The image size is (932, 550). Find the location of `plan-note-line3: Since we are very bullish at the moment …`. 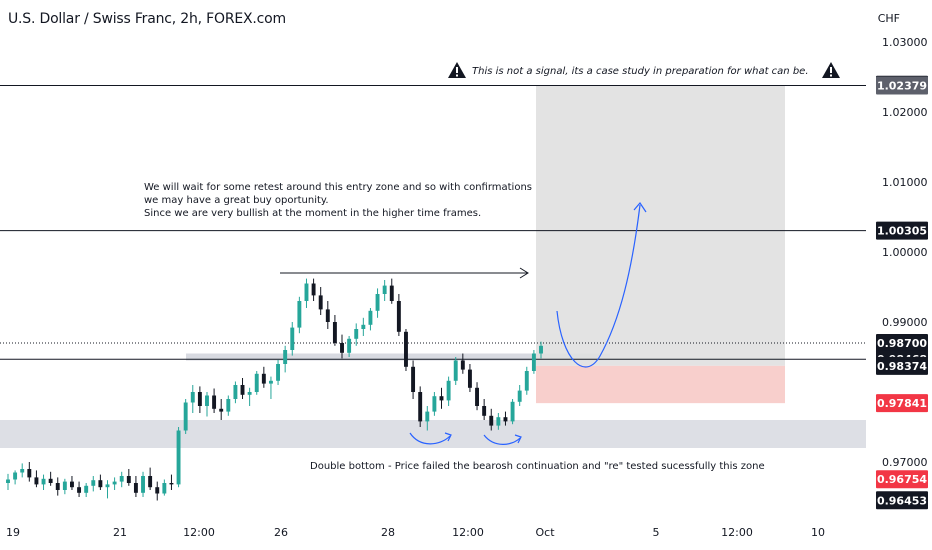

plan-note-line3: Since we are very bullish at the moment … is located at coordinates (312, 213).